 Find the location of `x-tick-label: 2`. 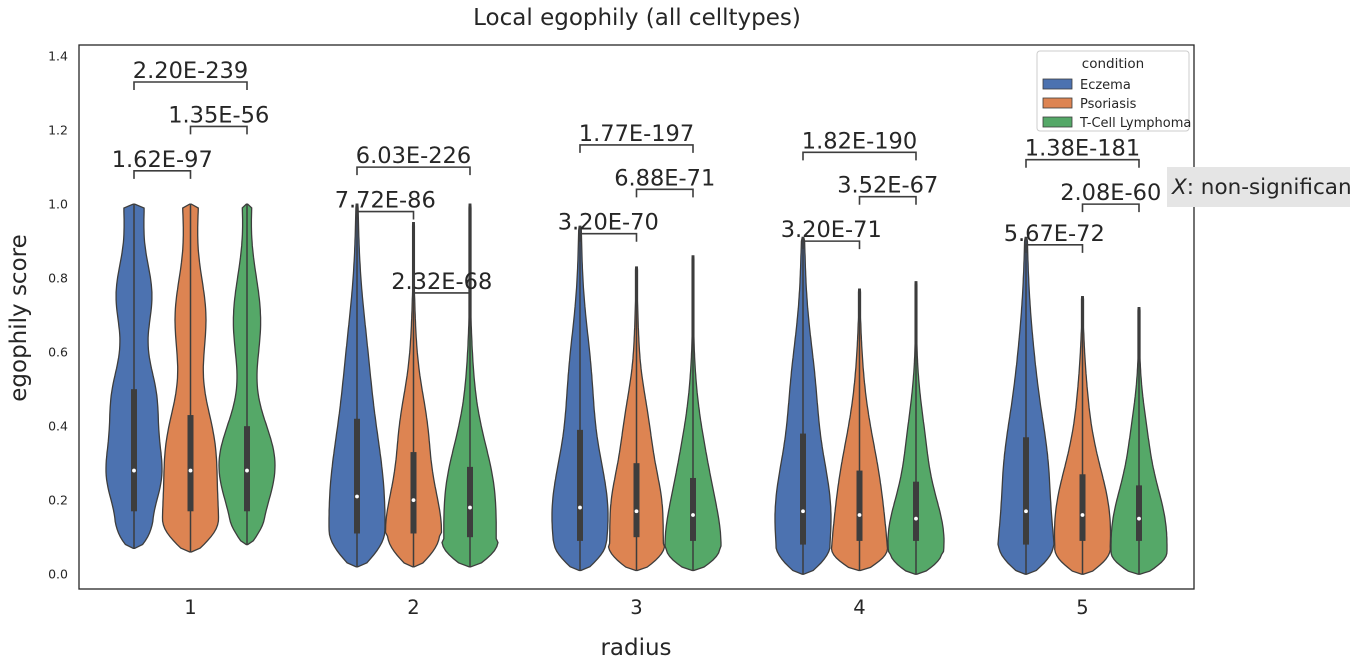

x-tick-label: 2 is located at coordinates (413, 607).